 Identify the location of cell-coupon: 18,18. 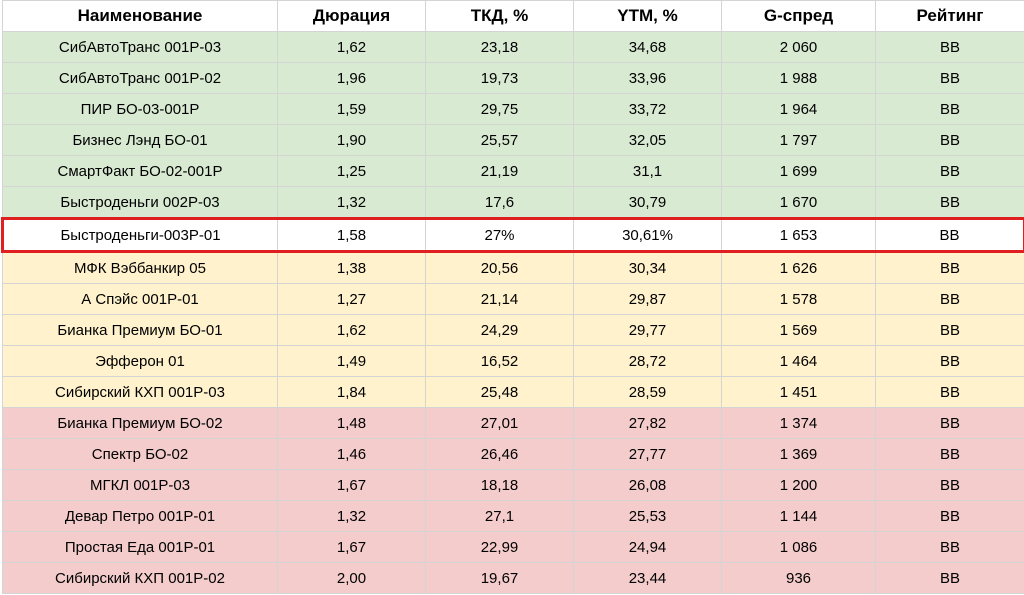
(499, 485).